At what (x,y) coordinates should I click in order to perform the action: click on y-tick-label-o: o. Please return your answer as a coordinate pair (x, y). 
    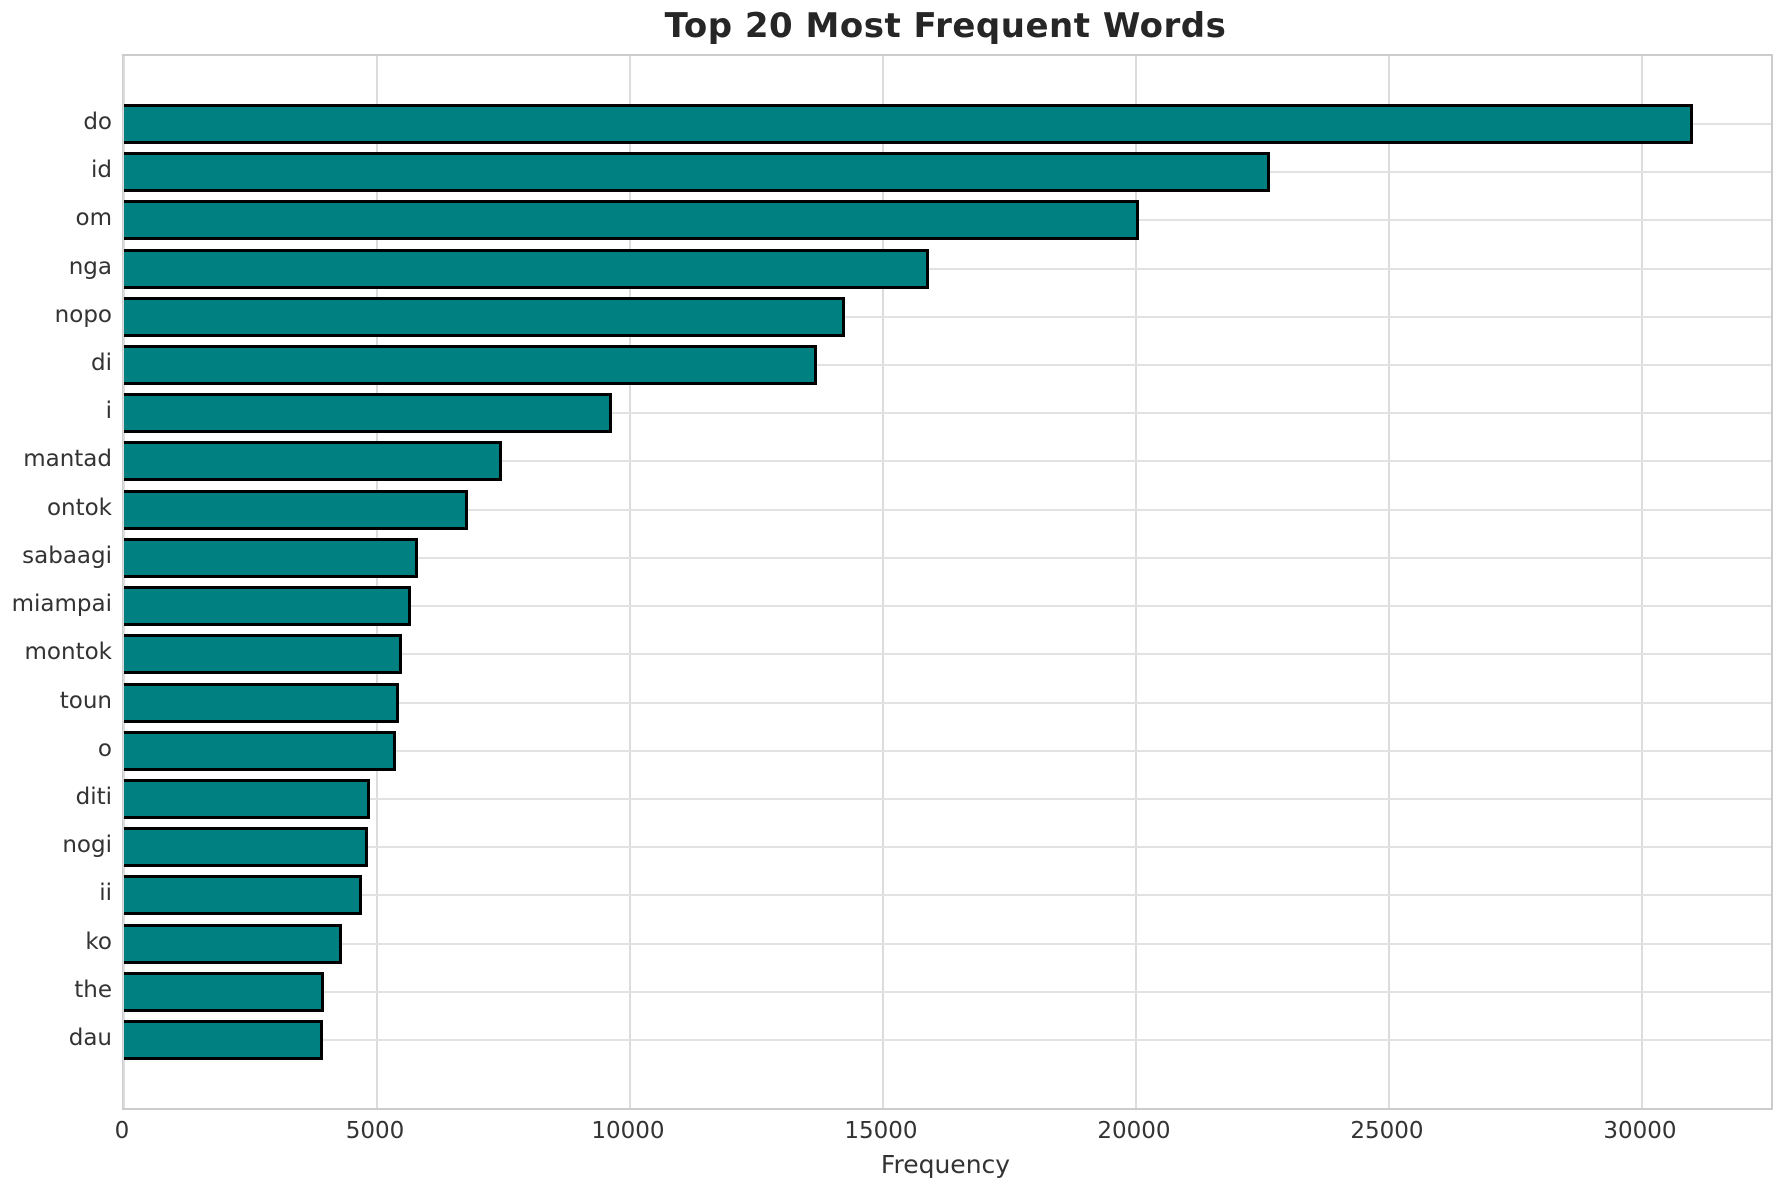
    Looking at the image, I should click on (104, 748).